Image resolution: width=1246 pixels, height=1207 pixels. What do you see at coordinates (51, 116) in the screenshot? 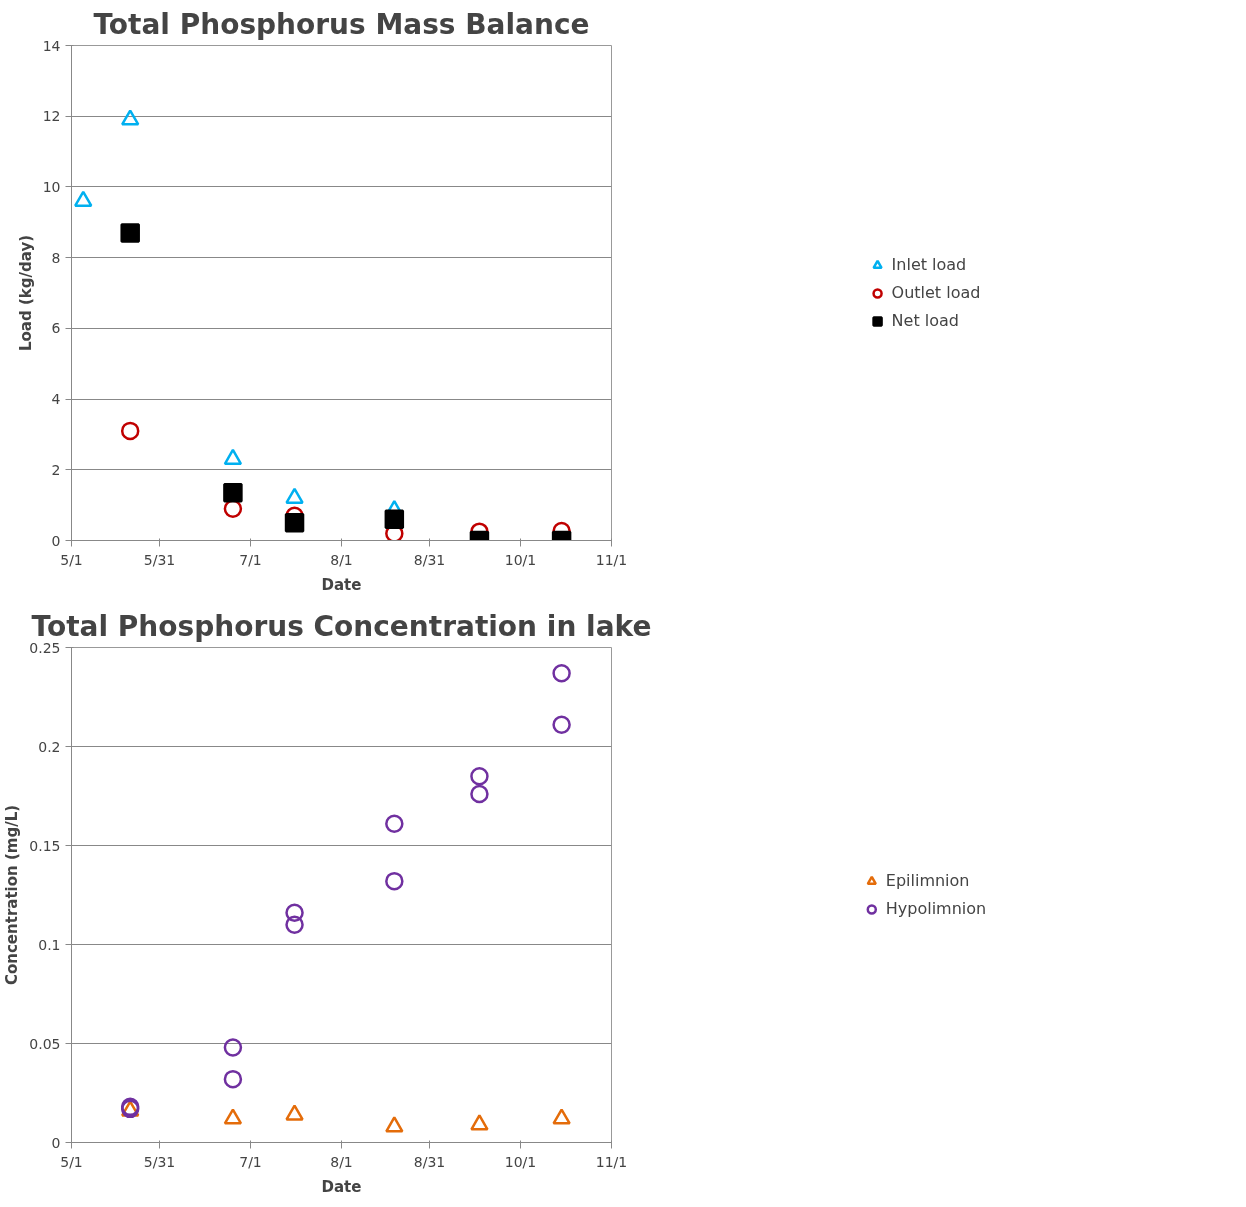
I see `y-tick-label: 12` at bounding box center [51, 116].